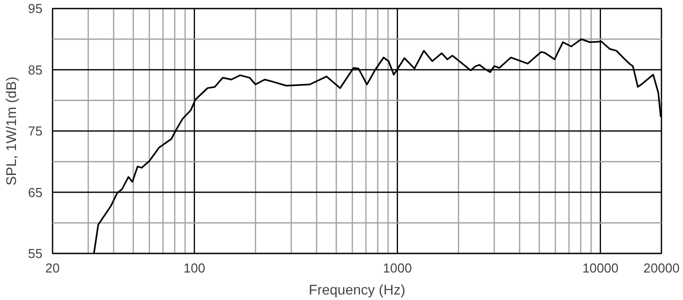 The image size is (683, 300). What do you see at coordinates (661, 268) in the screenshot?
I see `x-tick-label: 20000` at bounding box center [661, 268].